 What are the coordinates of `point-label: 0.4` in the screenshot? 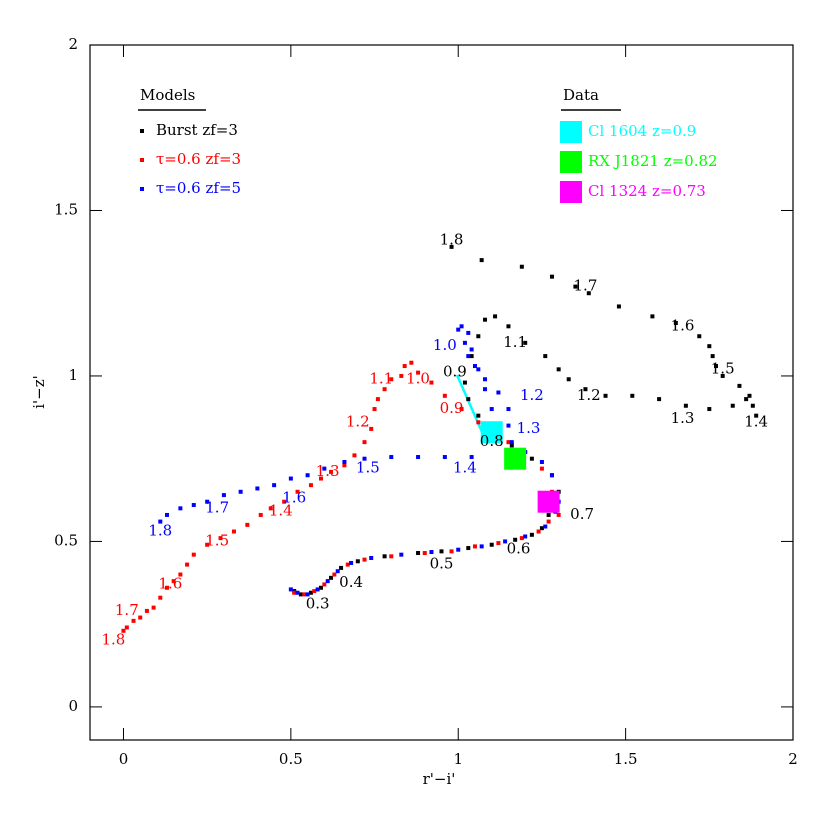 It's located at (351, 582).